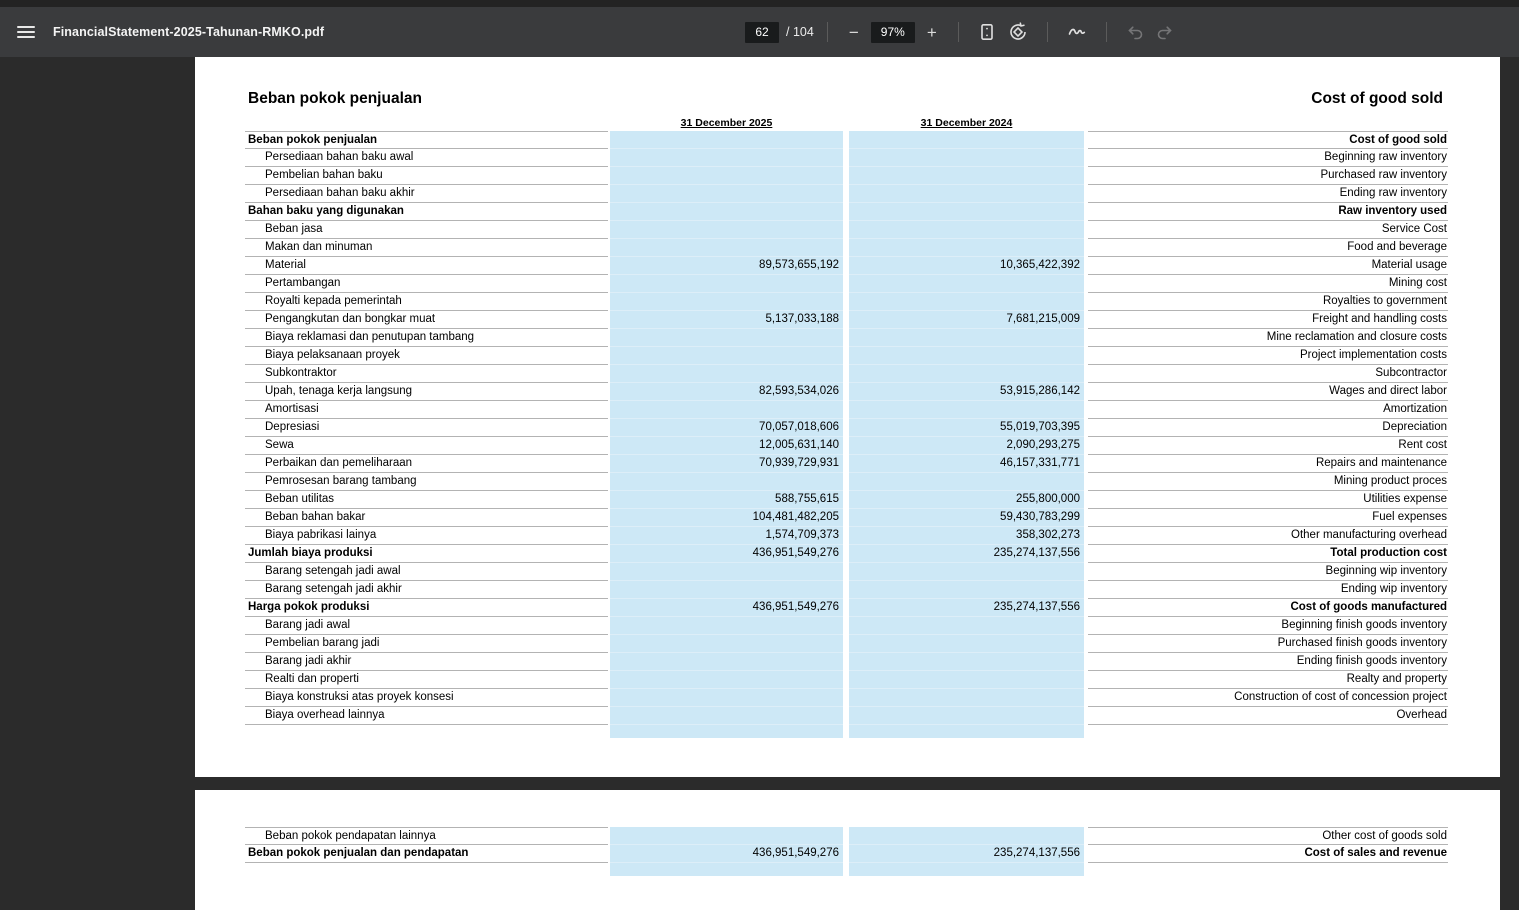  Describe the element at coordinates (1268, 662) in the screenshot. I see `row-label-en: Ending finish goods inventory` at that location.